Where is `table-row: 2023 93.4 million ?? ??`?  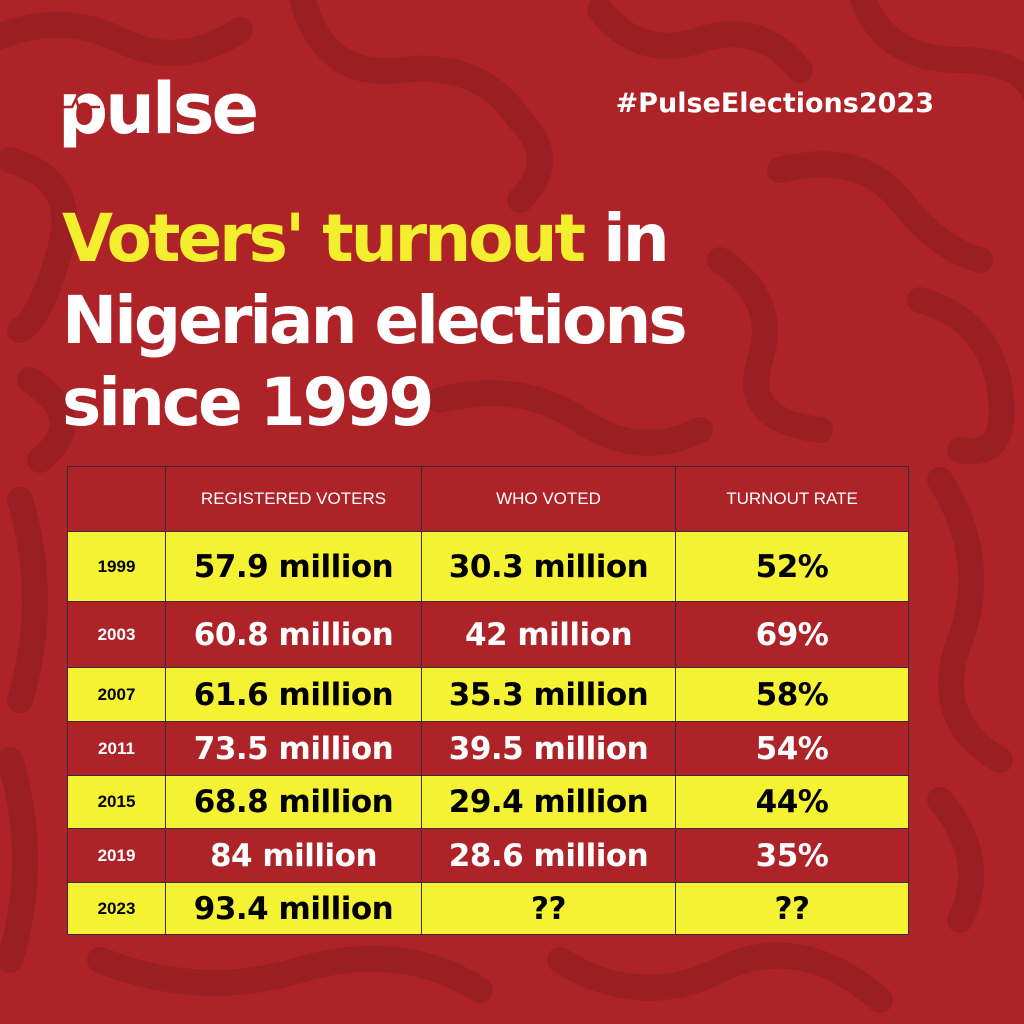
table-row: 2023 93.4 million ?? ?? is located at coordinates (488, 908).